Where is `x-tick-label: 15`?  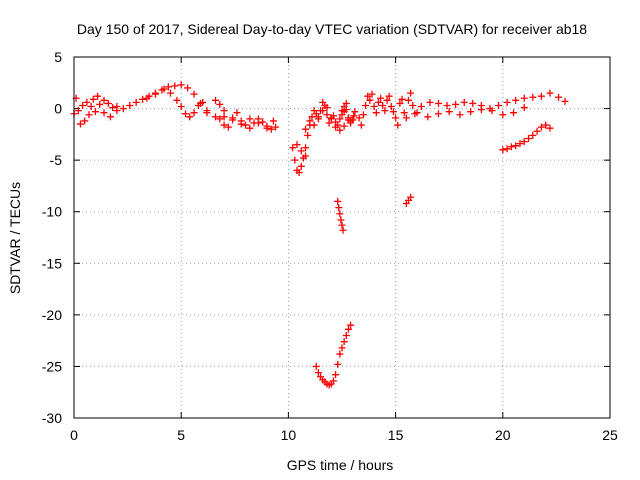
x-tick-label: 15 is located at coordinates (396, 435).